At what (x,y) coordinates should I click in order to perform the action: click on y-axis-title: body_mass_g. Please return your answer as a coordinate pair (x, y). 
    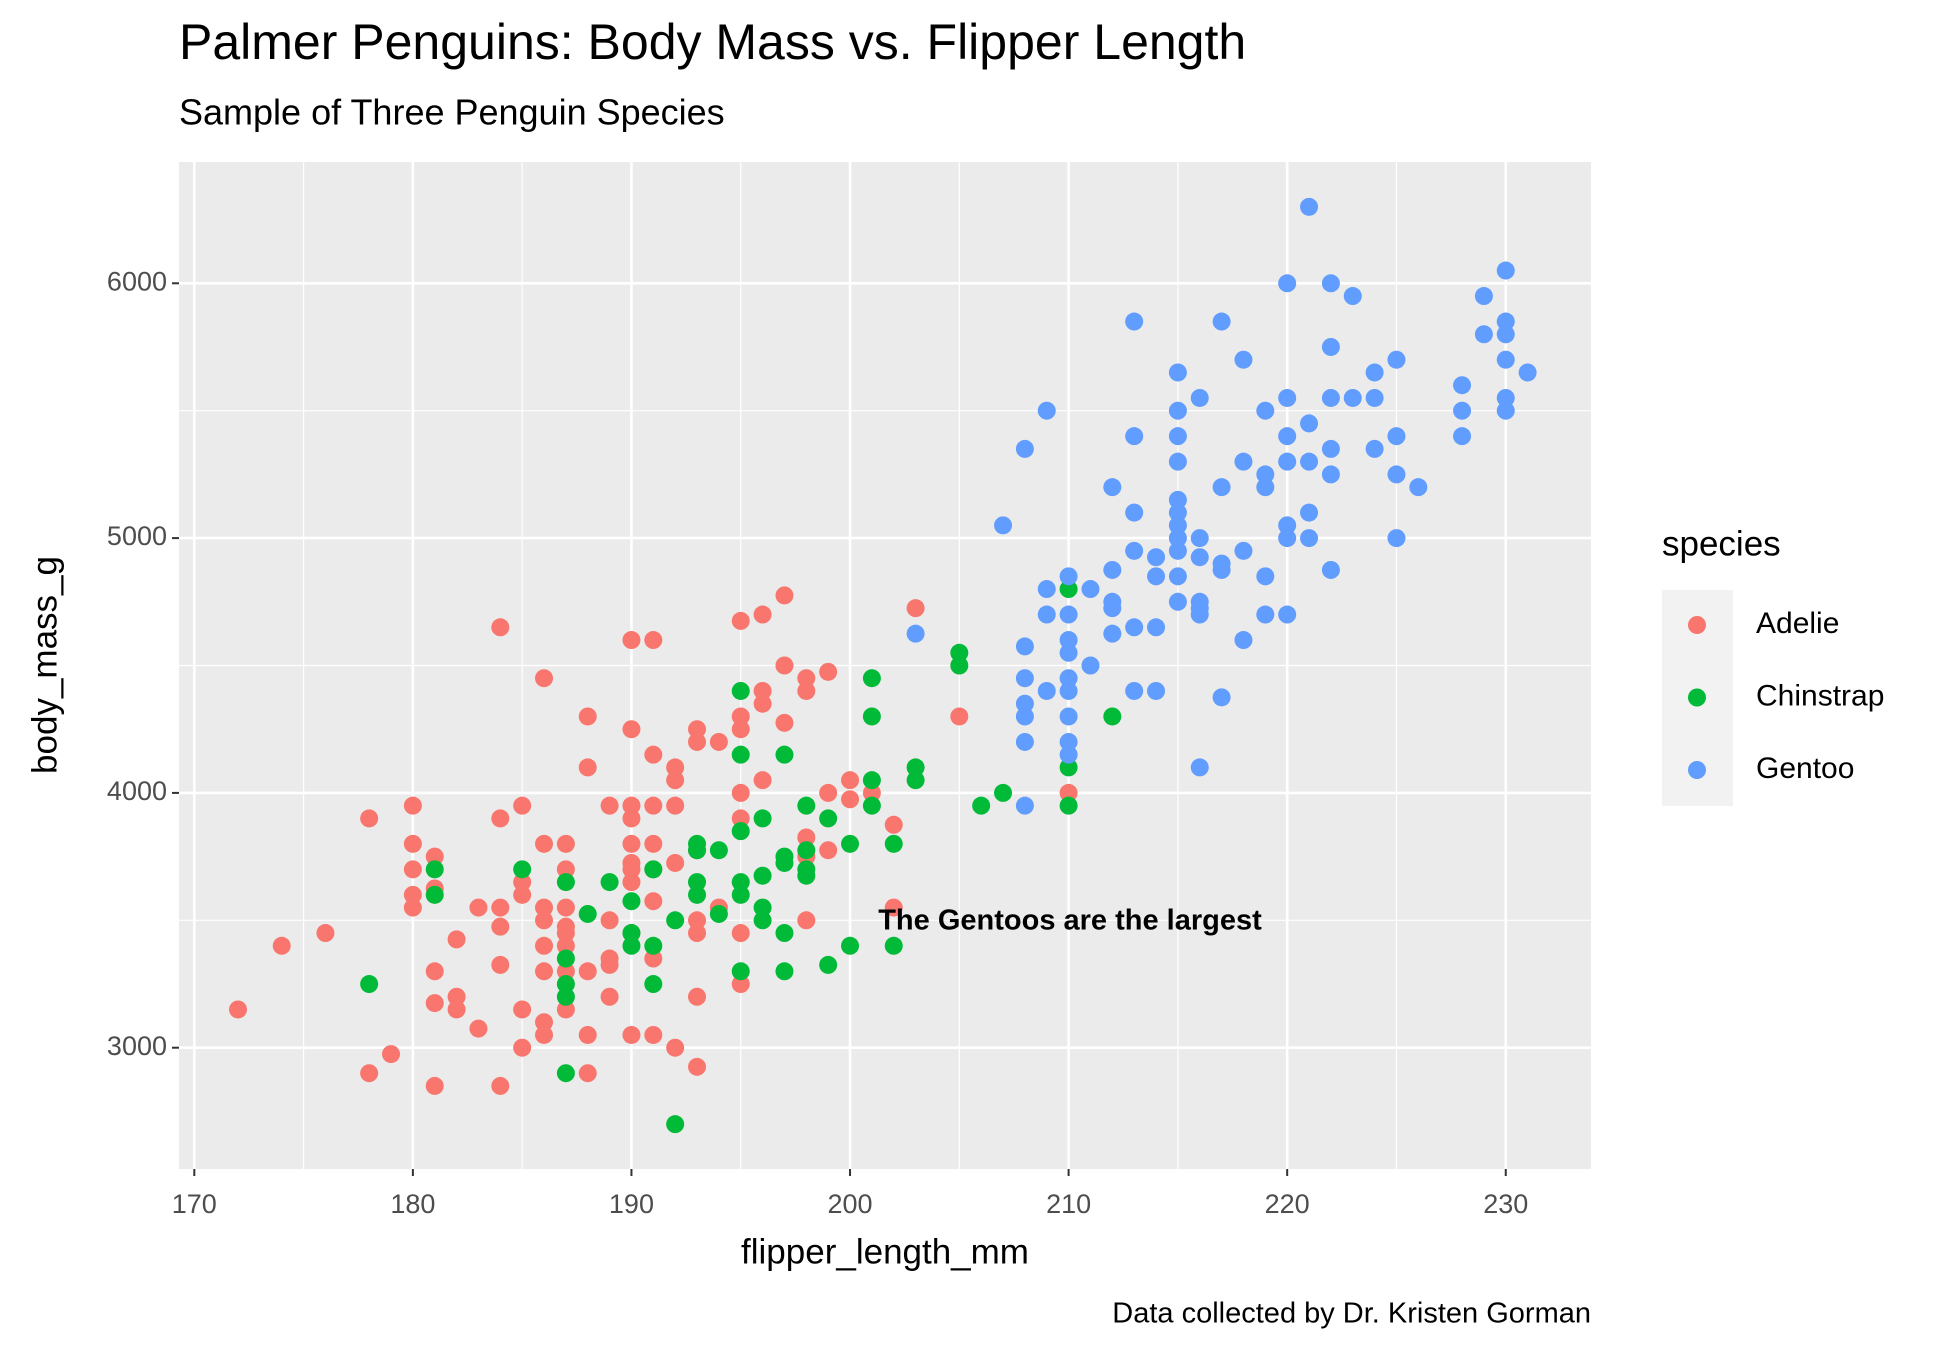
    Looking at the image, I should click on (44, 665).